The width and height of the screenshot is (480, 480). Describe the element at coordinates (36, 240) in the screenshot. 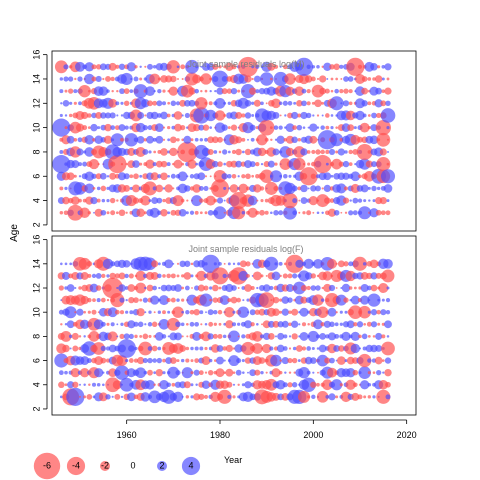

I see `y-tick-label: 16` at that location.